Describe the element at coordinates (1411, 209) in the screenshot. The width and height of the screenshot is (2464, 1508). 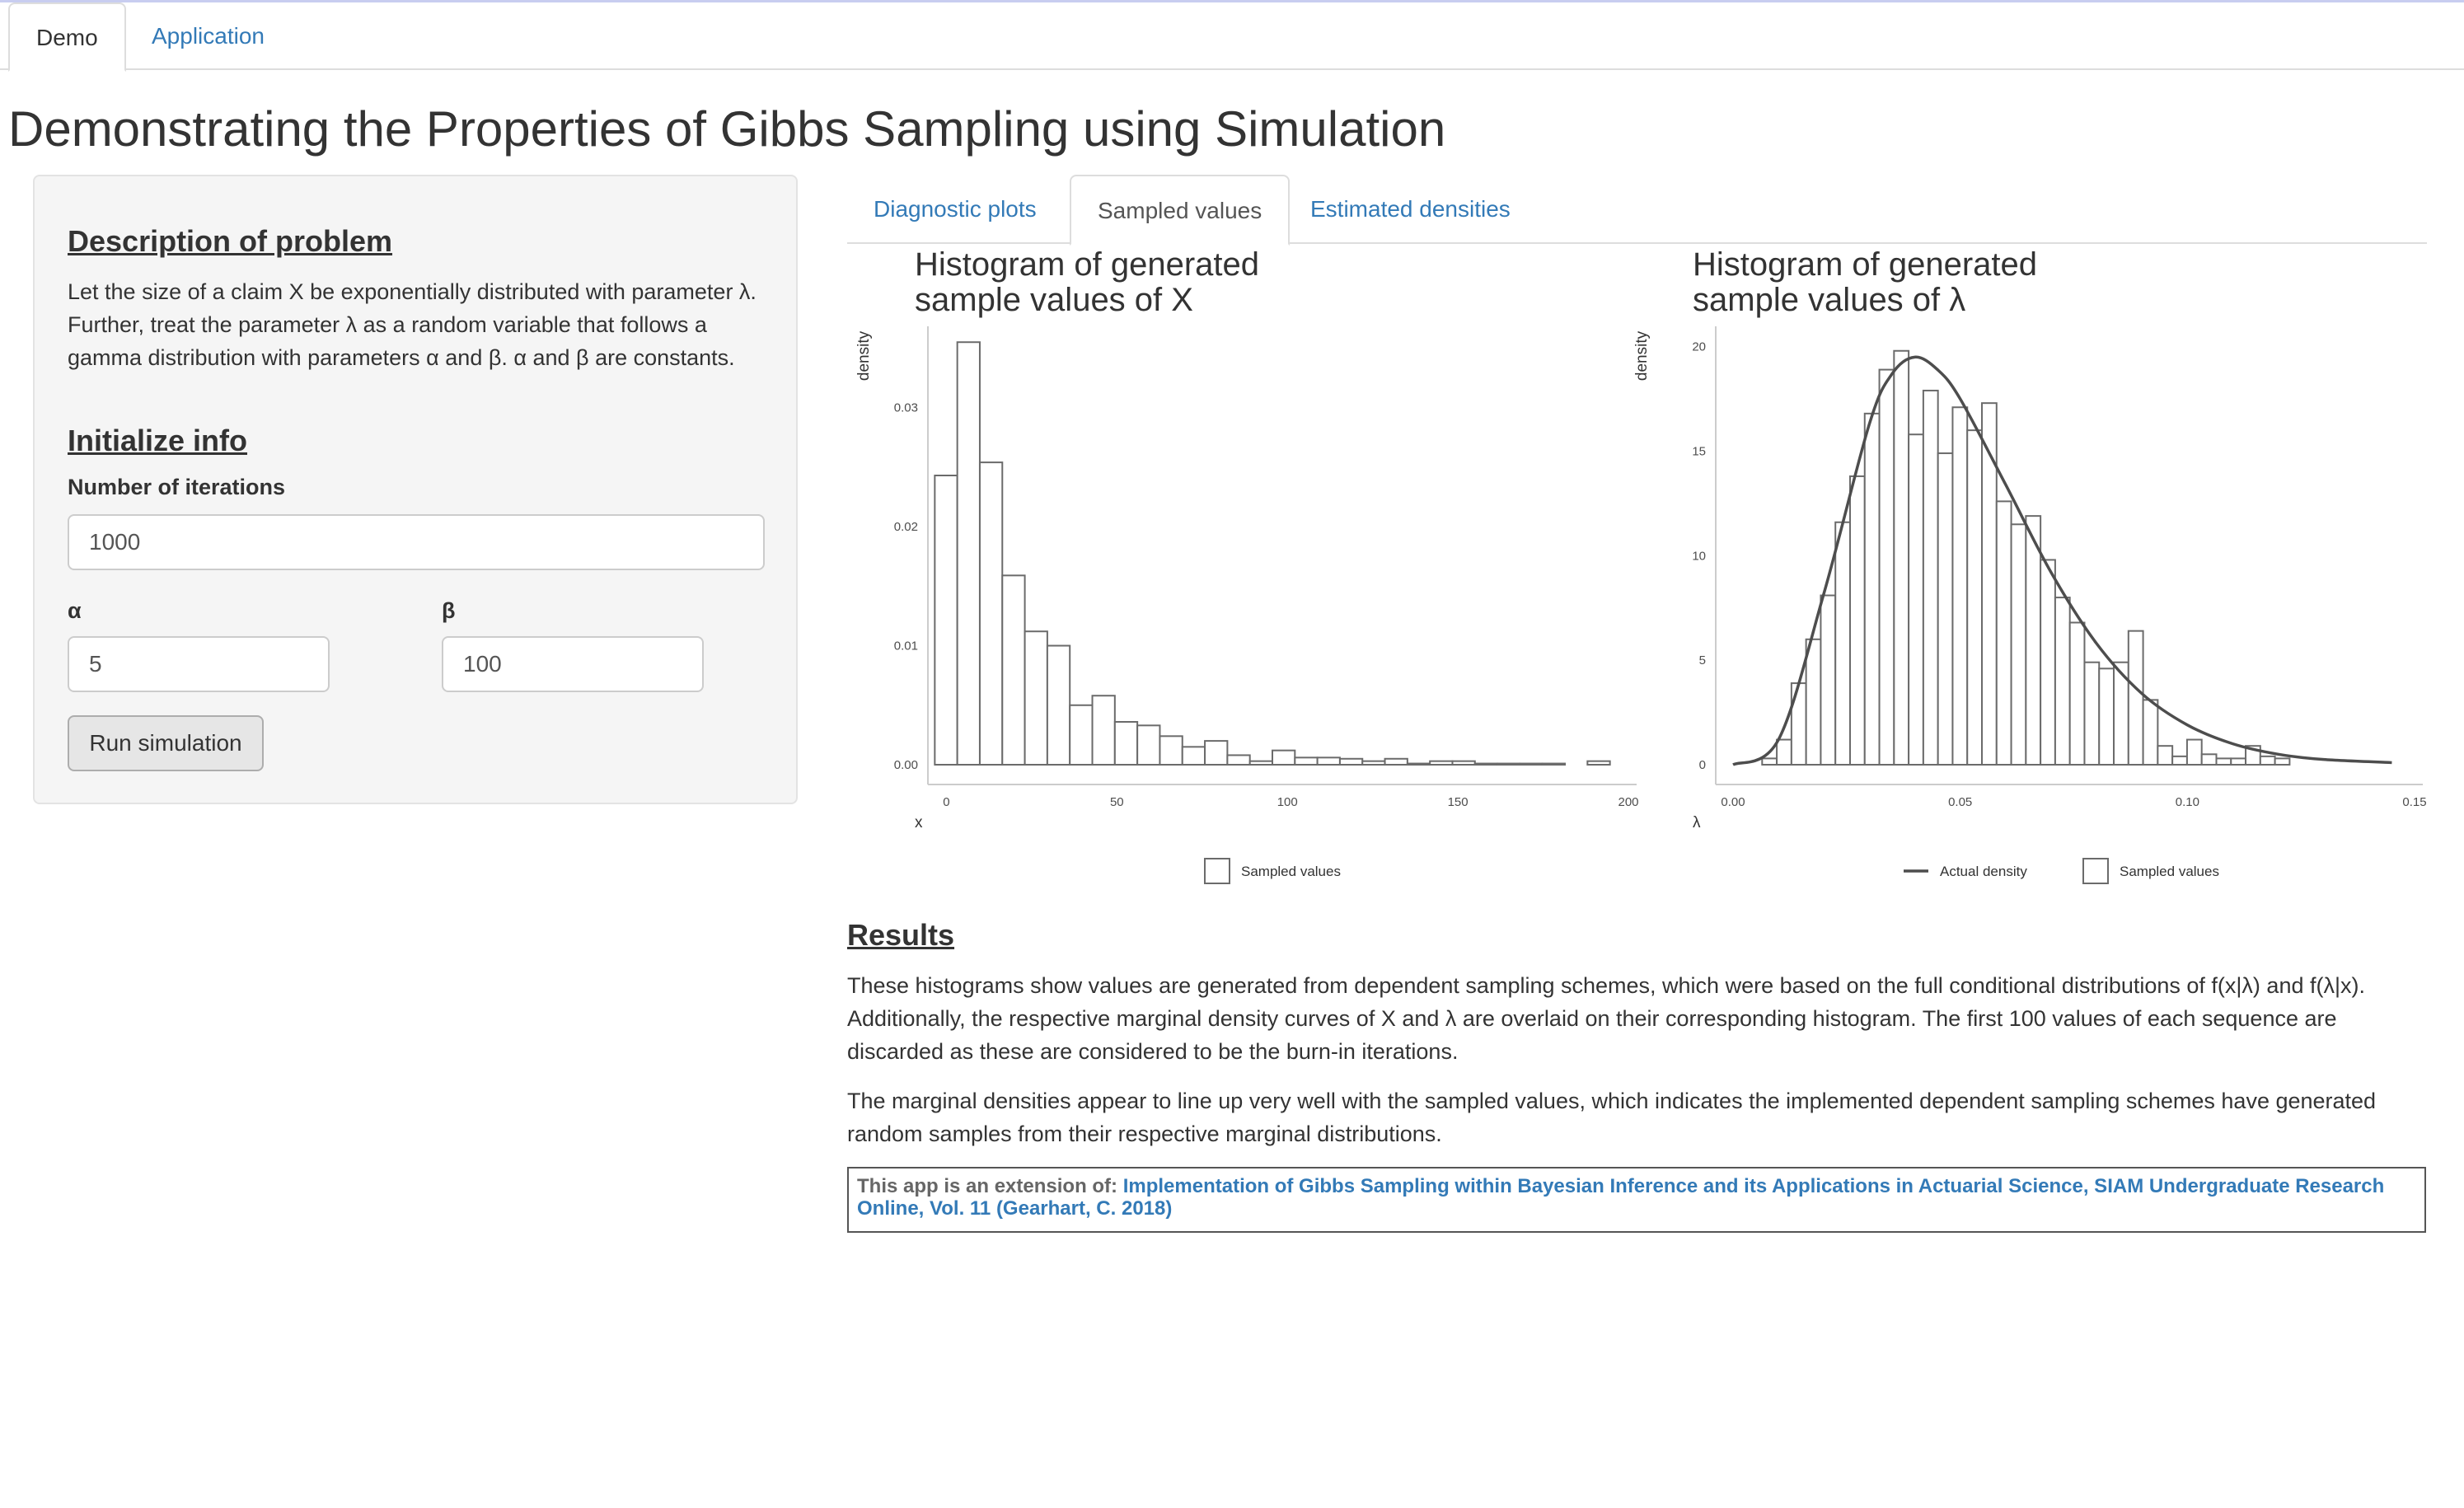
I see `tab-estimated-densities: Estimated densities` at that location.